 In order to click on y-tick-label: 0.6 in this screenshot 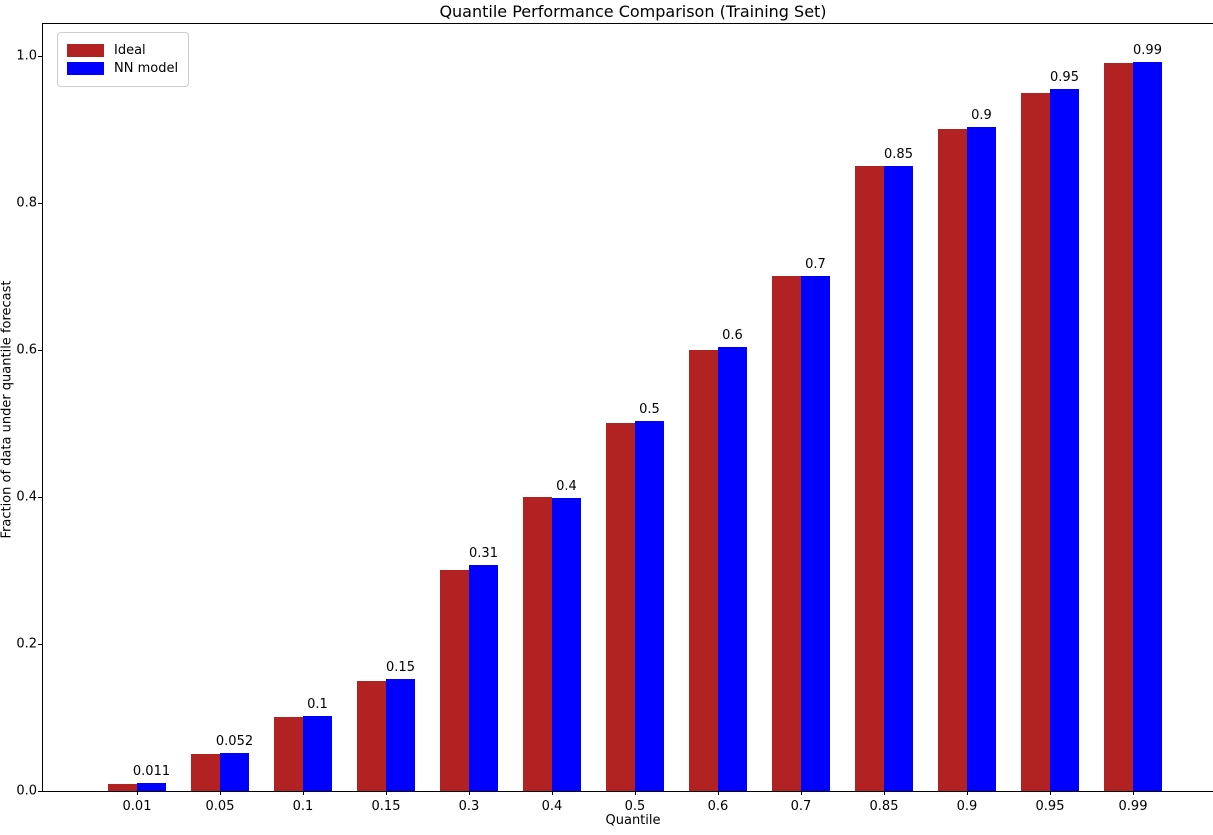, I will do `click(26, 350)`.